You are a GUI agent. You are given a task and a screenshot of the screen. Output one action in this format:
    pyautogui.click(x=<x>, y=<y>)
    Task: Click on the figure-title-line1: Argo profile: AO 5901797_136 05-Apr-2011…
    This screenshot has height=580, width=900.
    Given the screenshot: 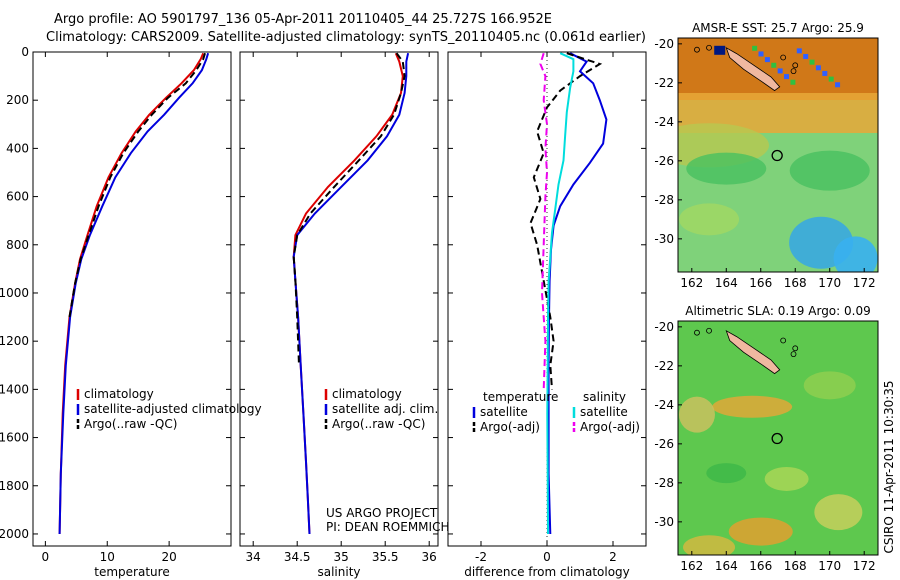 What is the action you would take?
    pyautogui.click(x=303, y=19)
    